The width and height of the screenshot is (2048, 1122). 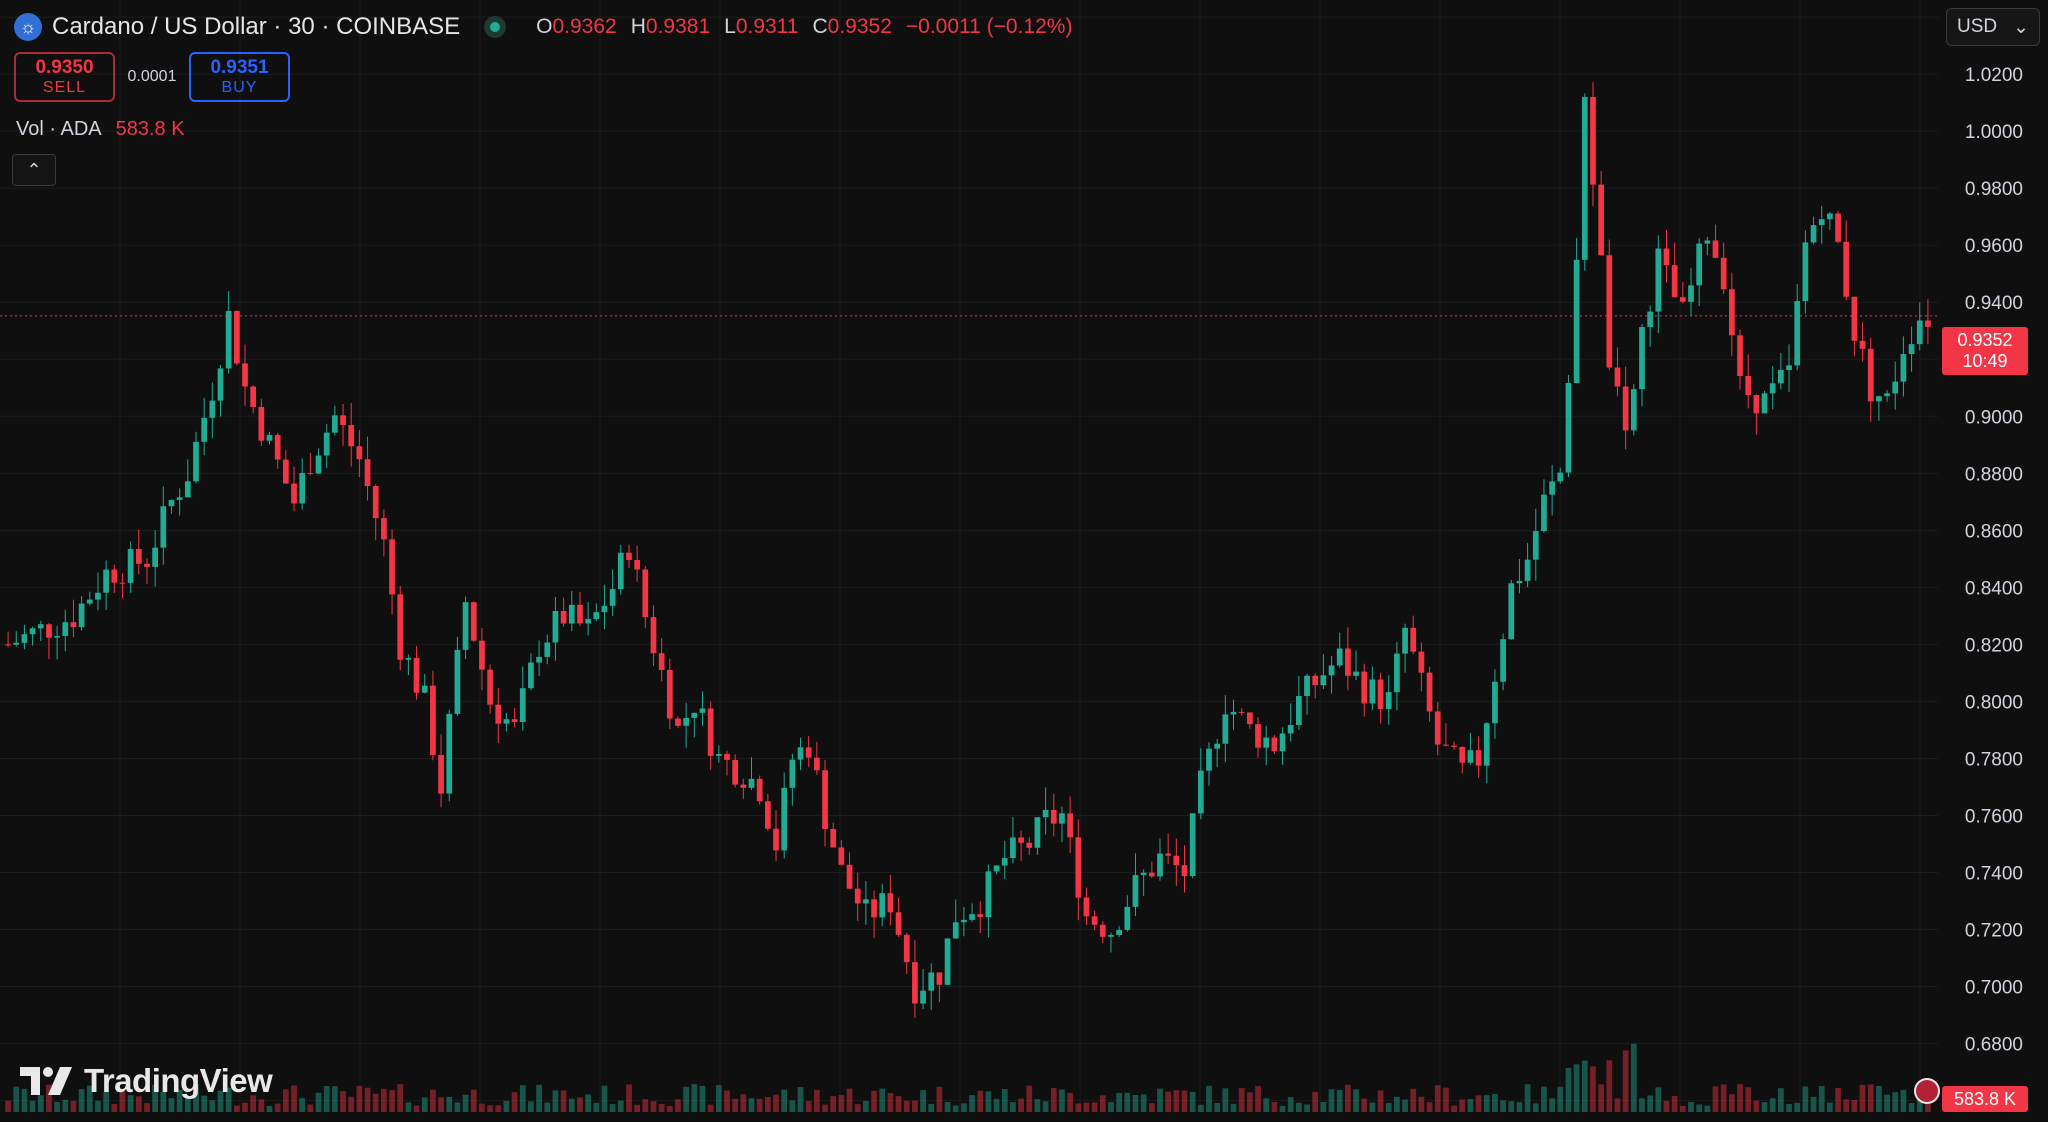 I want to click on y-tick-label: 0.8000, so click(x=1994, y=702).